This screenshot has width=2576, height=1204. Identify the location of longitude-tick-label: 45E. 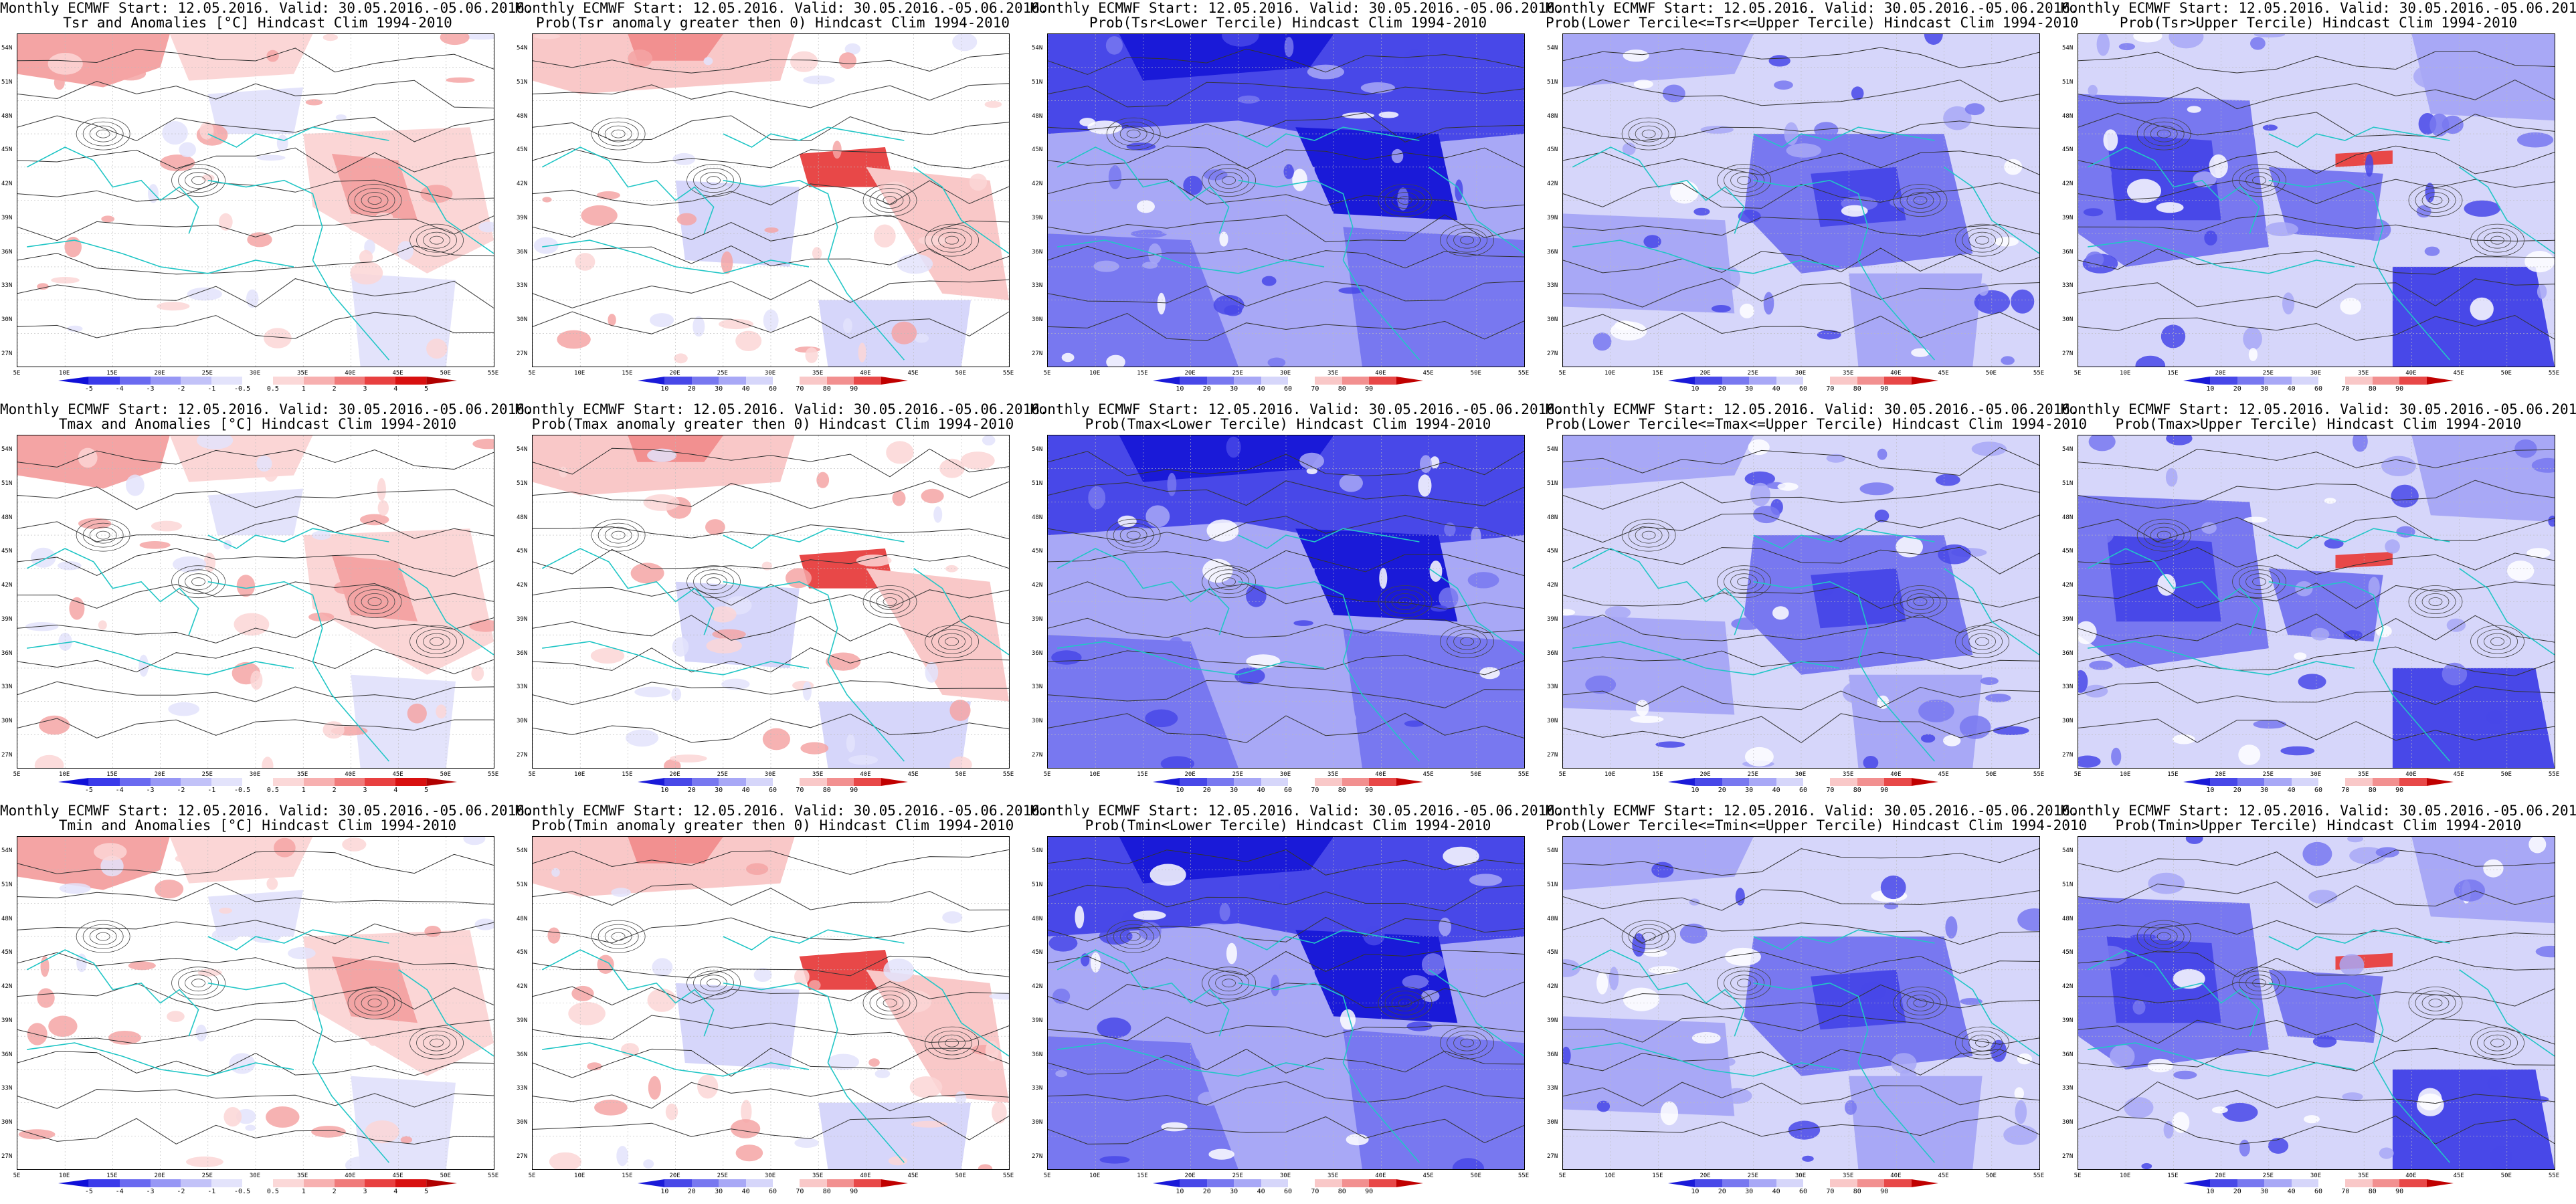
(913, 1176).